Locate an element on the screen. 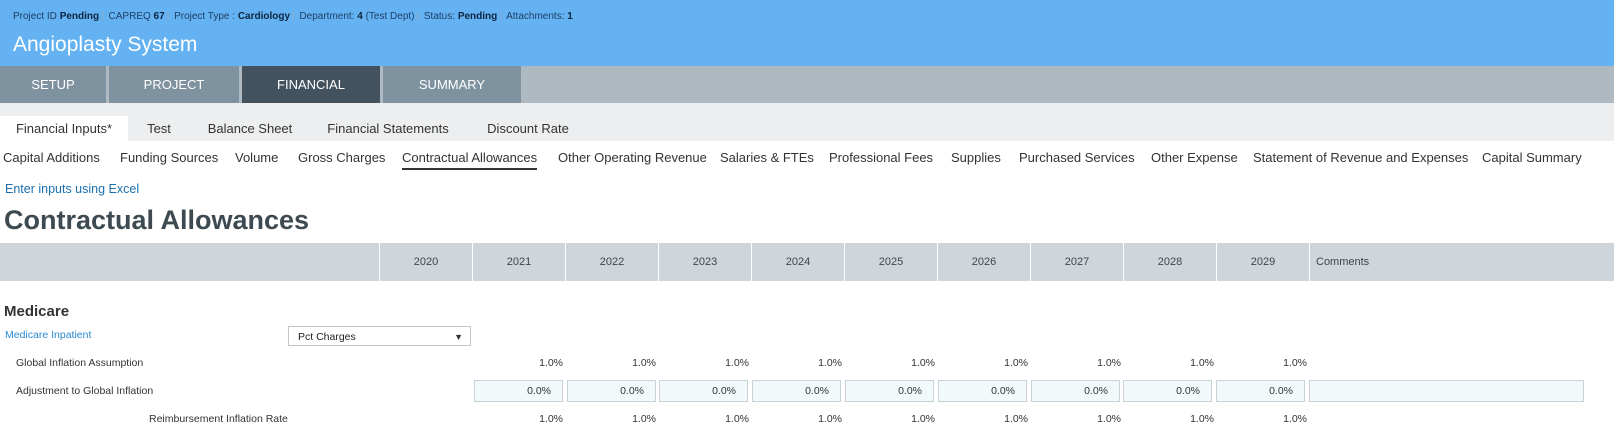 The height and width of the screenshot is (432, 1614). subtab-financial-inputs: Financial Inputs* is located at coordinates (64, 128).